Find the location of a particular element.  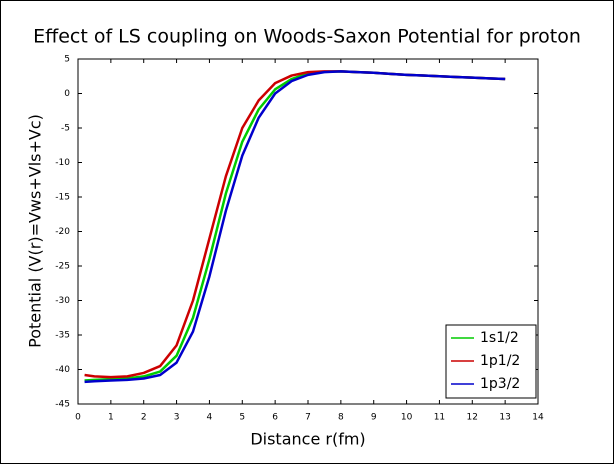

x-axis-label: Distance r(fm) is located at coordinates (307, 439).